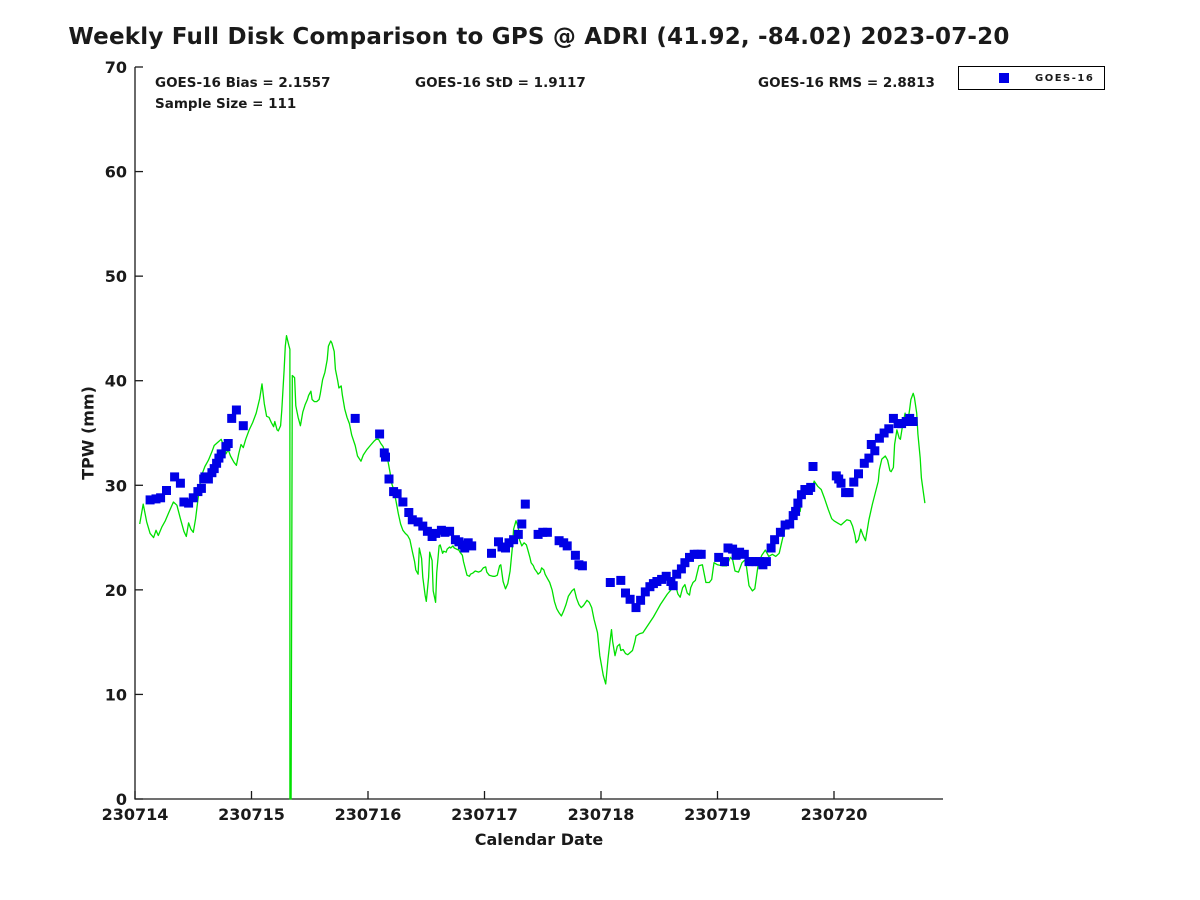 Image resolution: width=1200 pixels, height=900 pixels. What do you see at coordinates (116, 67) in the screenshot?
I see `y-tick-label: 70` at bounding box center [116, 67].